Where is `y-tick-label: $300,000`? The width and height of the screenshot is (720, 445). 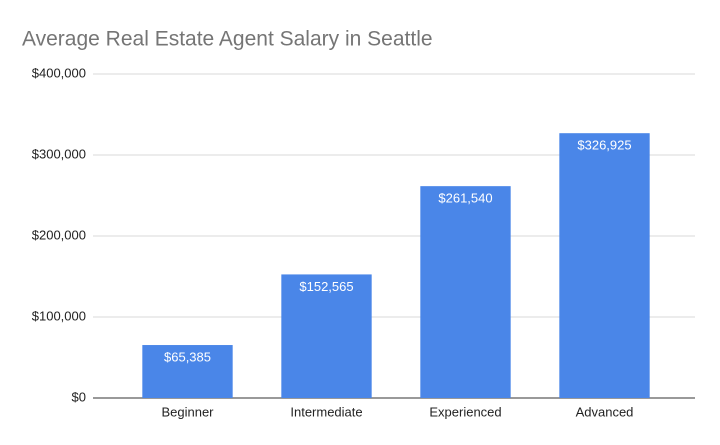 y-tick-label: $300,000 is located at coordinates (59, 153).